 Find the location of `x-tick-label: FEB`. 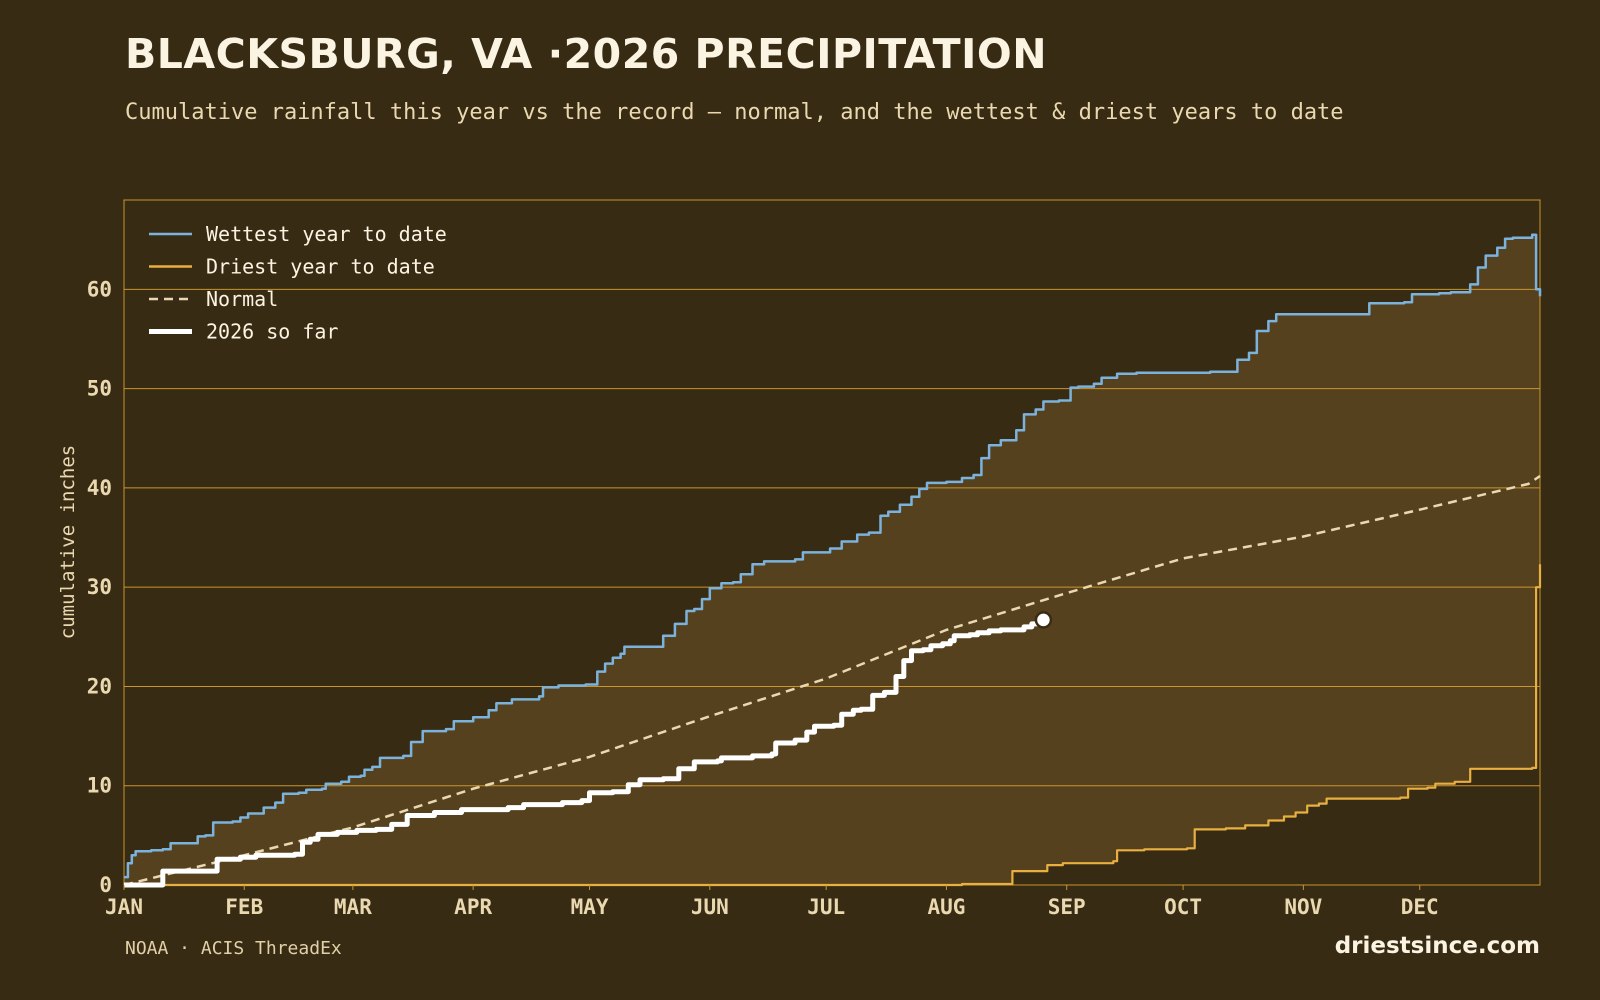

x-tick-label: FEB is located at coordinates (244, 907).